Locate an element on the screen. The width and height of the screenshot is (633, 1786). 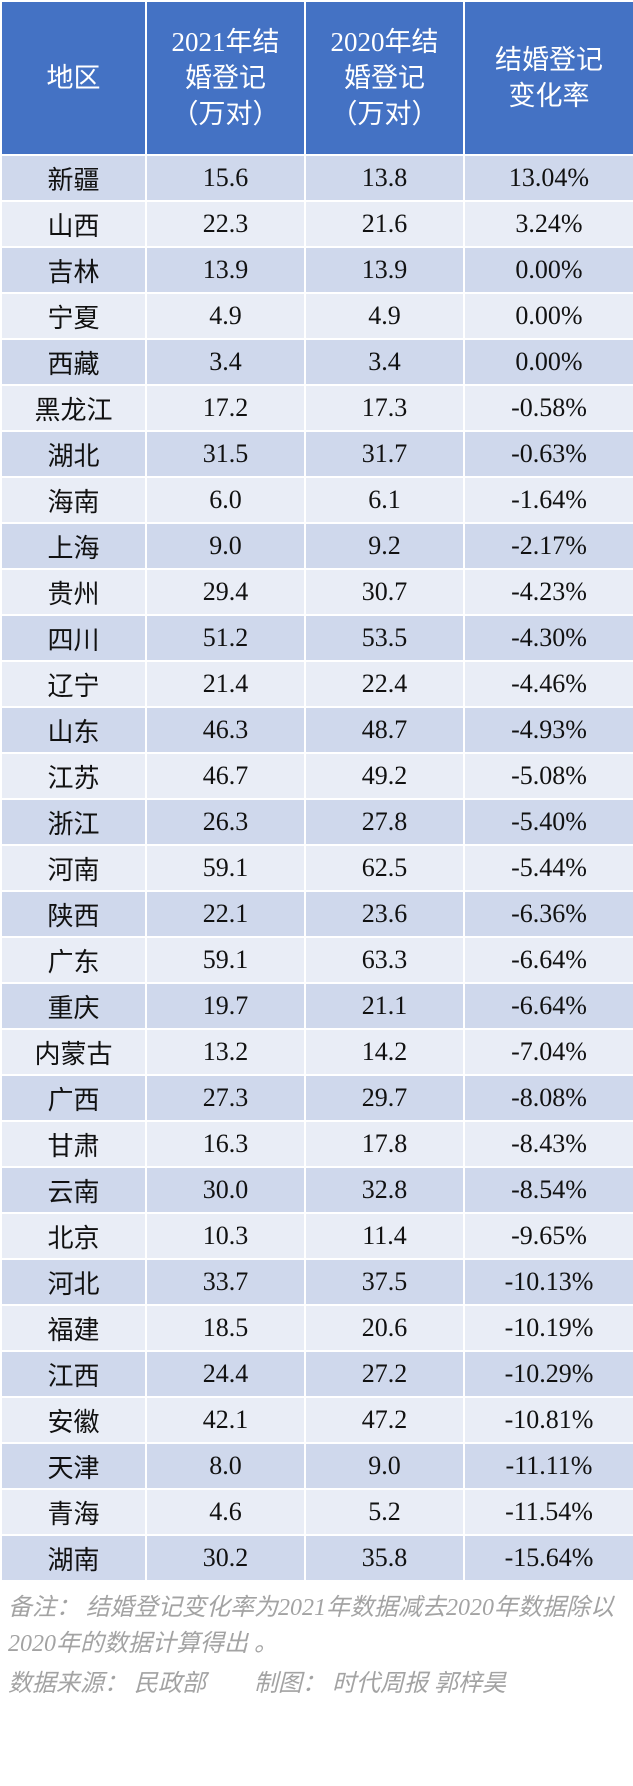
header-cell: 结婚登记 变化率 is located at coordinates (548, 78).